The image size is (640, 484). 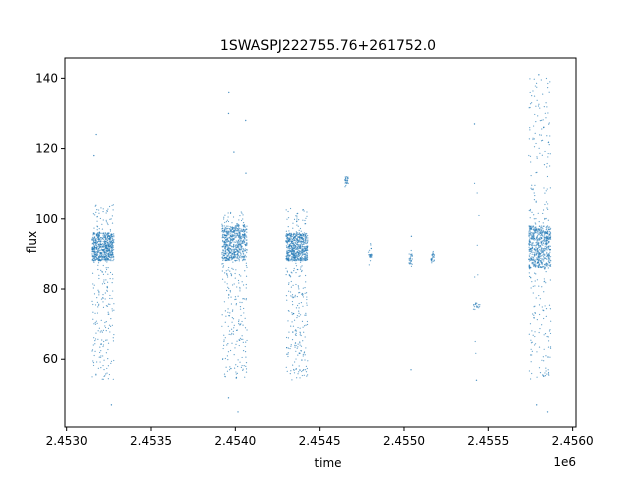 What do you see at coordinates (328, 46) in the screenshot?
I see `chart-title: 1SWASPJ222755.76+261752.0` at bounding box center [328, 46].